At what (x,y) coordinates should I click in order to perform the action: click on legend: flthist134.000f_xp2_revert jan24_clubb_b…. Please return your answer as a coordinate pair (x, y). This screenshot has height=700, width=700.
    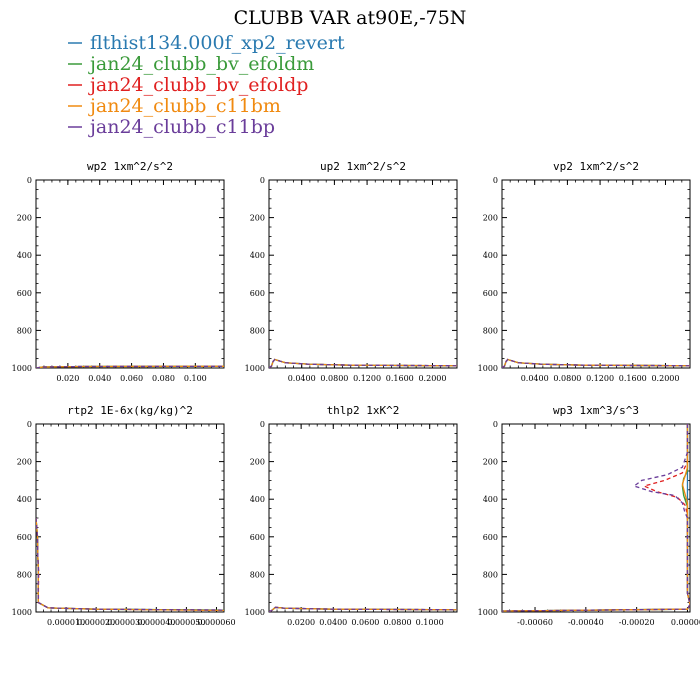
    Looking at the image, I should click on (206, 85).